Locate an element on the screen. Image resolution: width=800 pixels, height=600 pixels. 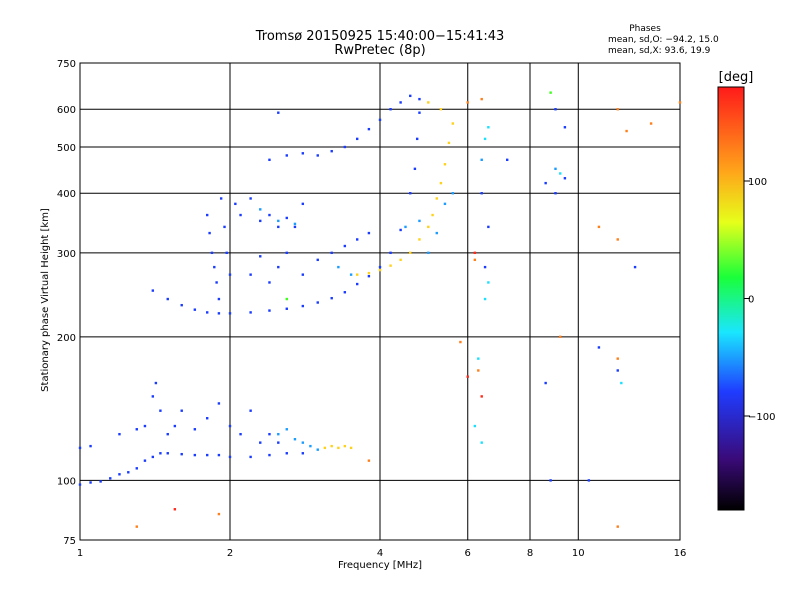
colorbar-tick-label: 100 is located at coordinates (757, 182).